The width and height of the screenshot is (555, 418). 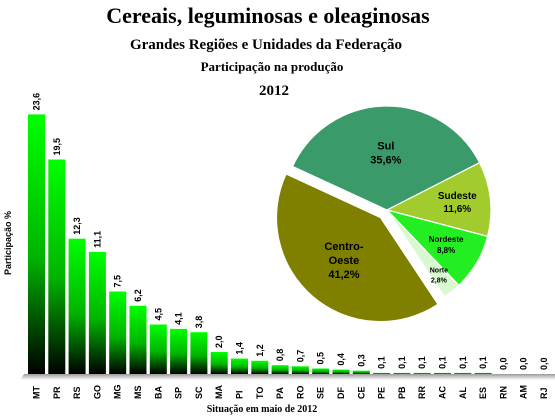 I want to click on tick-label-am: AM, so click(x=524, y=392).